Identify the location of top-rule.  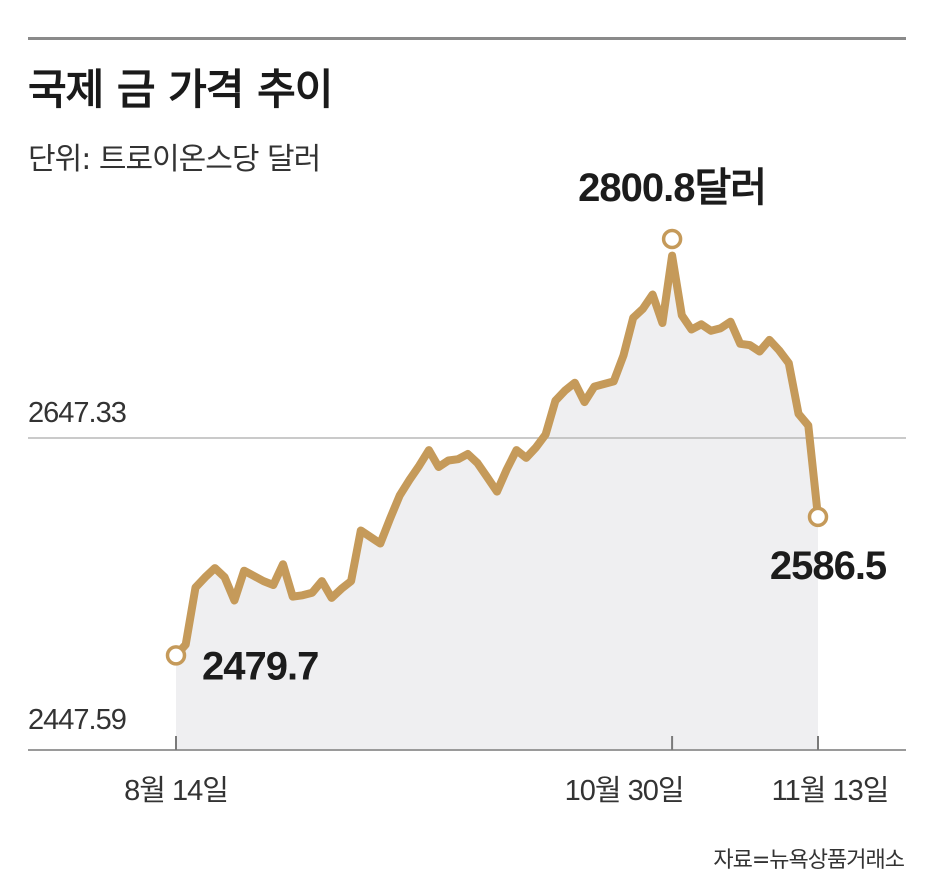
(467, 38).